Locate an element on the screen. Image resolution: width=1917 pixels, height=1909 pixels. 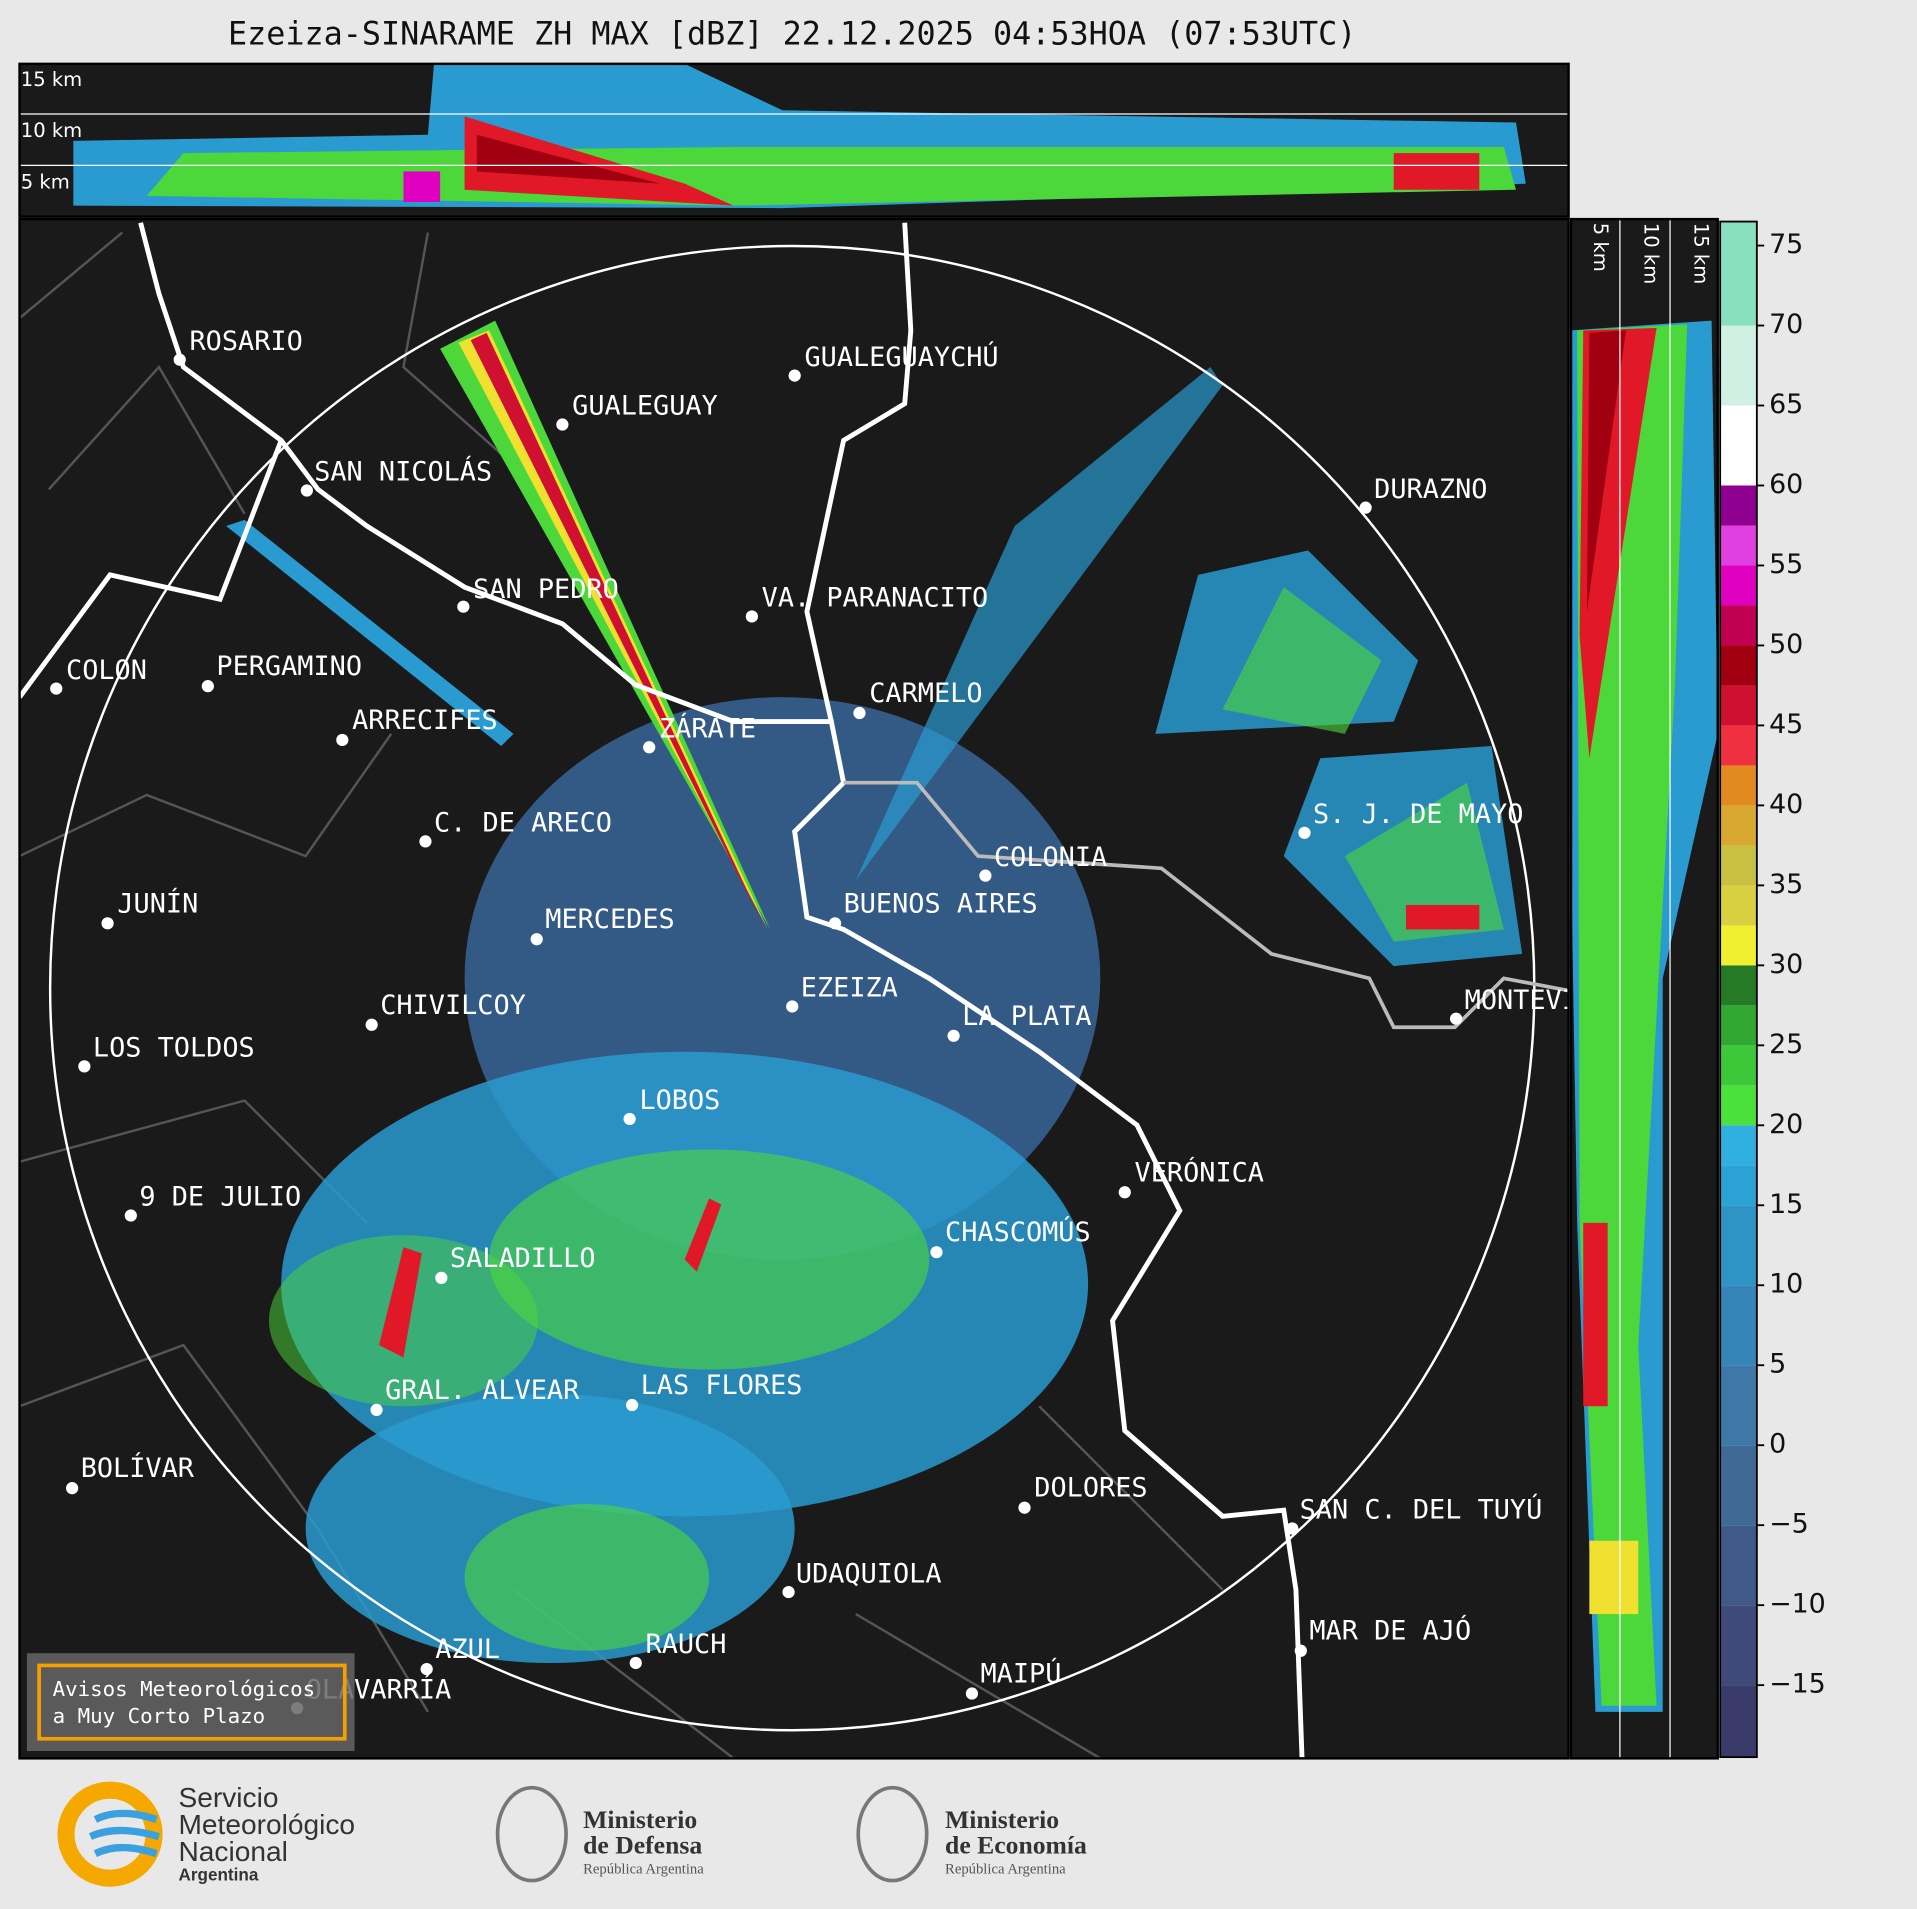
colorbar-tick-label: 35 is located at coordinates (1786, 884).